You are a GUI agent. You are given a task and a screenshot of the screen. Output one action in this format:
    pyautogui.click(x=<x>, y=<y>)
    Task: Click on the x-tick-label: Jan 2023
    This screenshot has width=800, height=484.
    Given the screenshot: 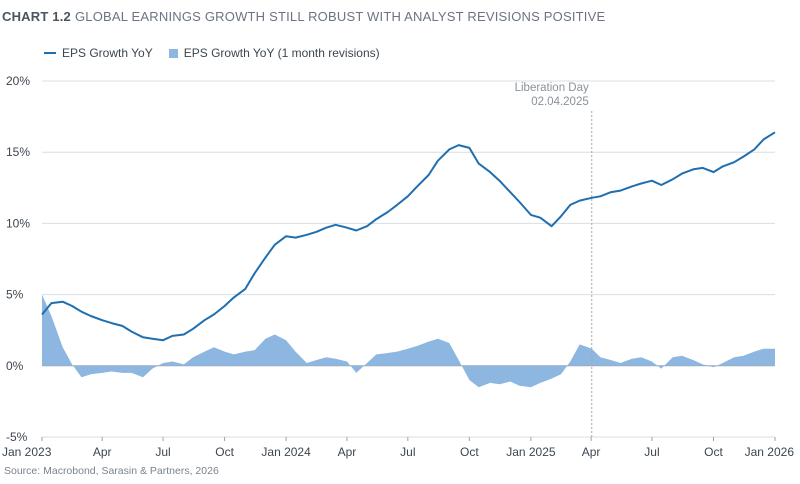 What is the action you would take?
    pyautogui.click(x=27, y=452)
    